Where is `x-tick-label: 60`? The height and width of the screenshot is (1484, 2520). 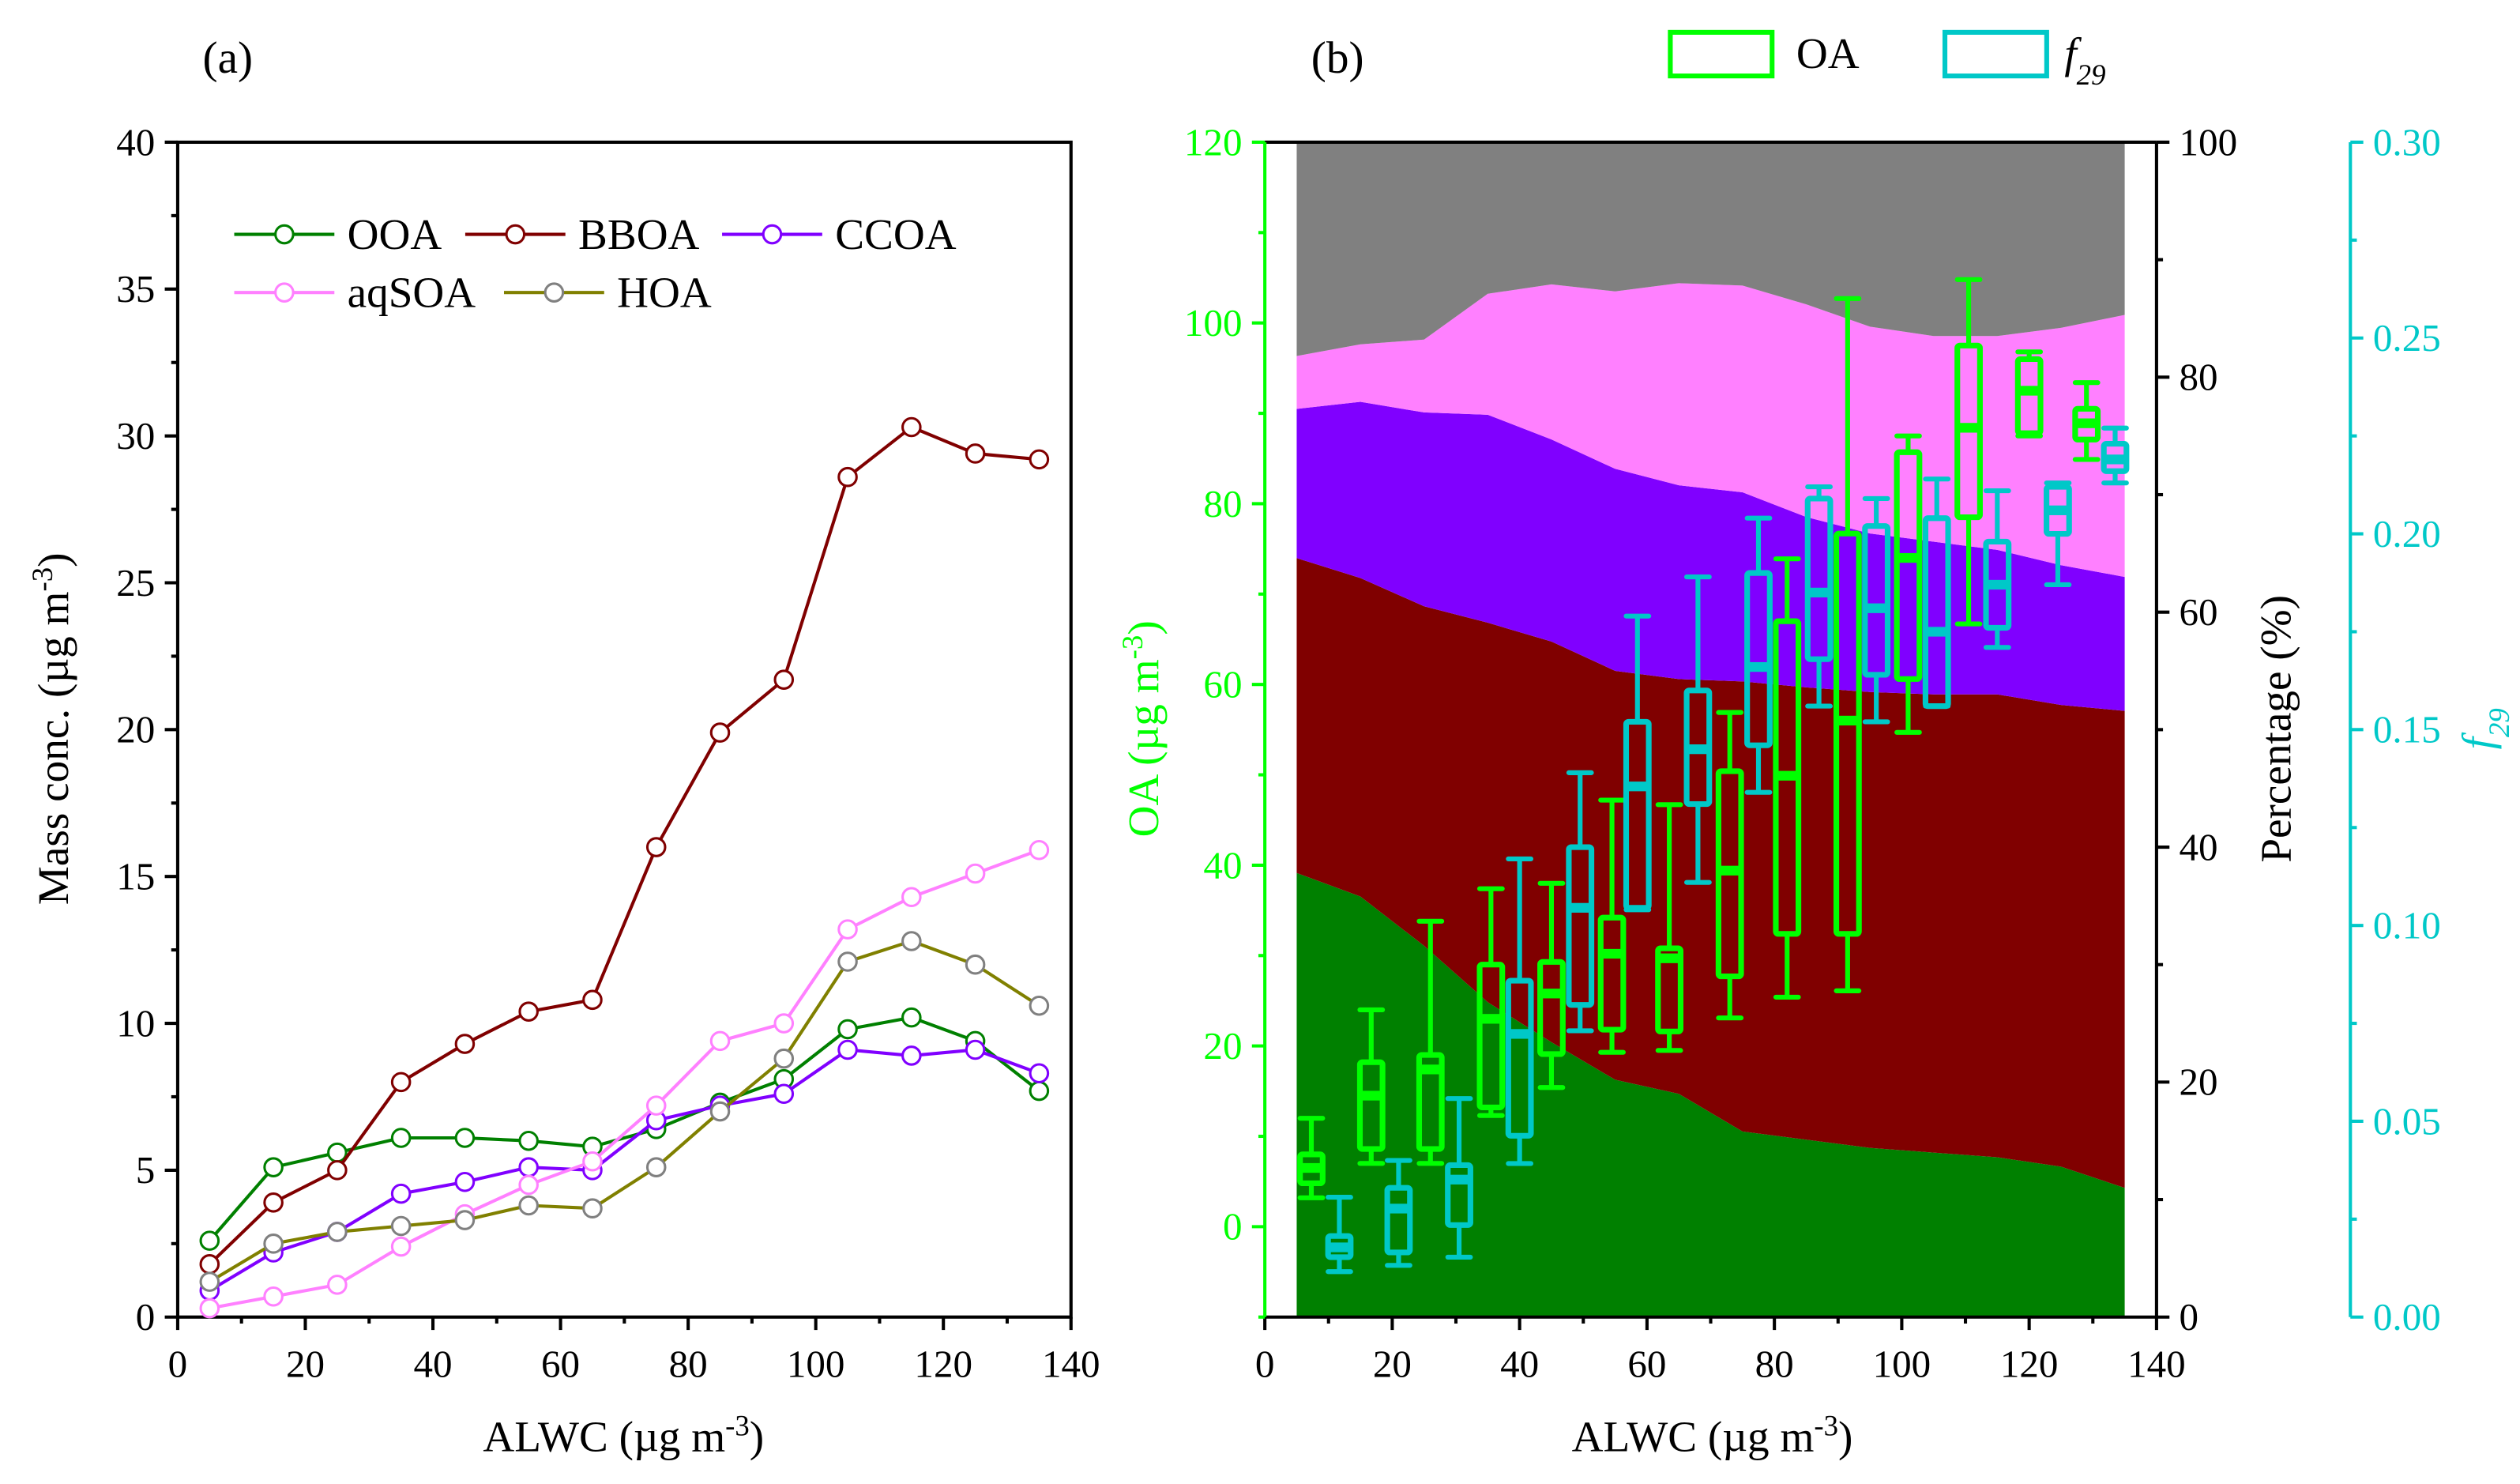
x-tick-label: 60 is located at coordinates (1646, 1363).